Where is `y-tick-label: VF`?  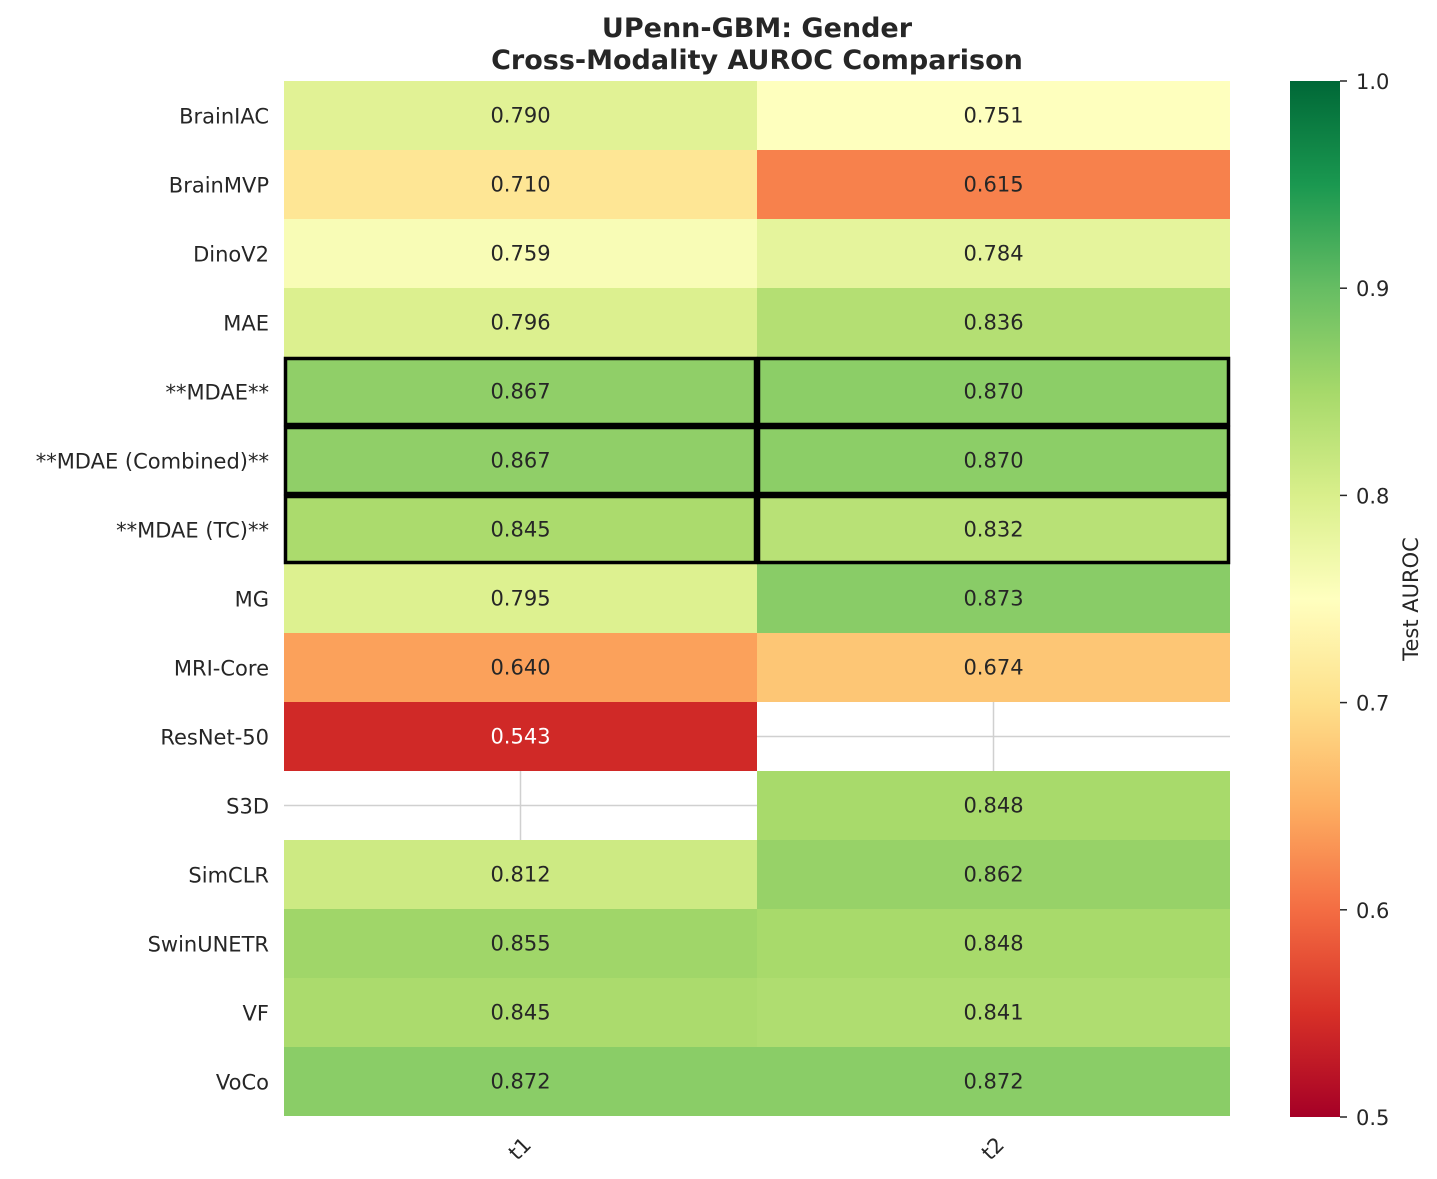 y-tick-label: VF is located at coordinates (256, 1014).